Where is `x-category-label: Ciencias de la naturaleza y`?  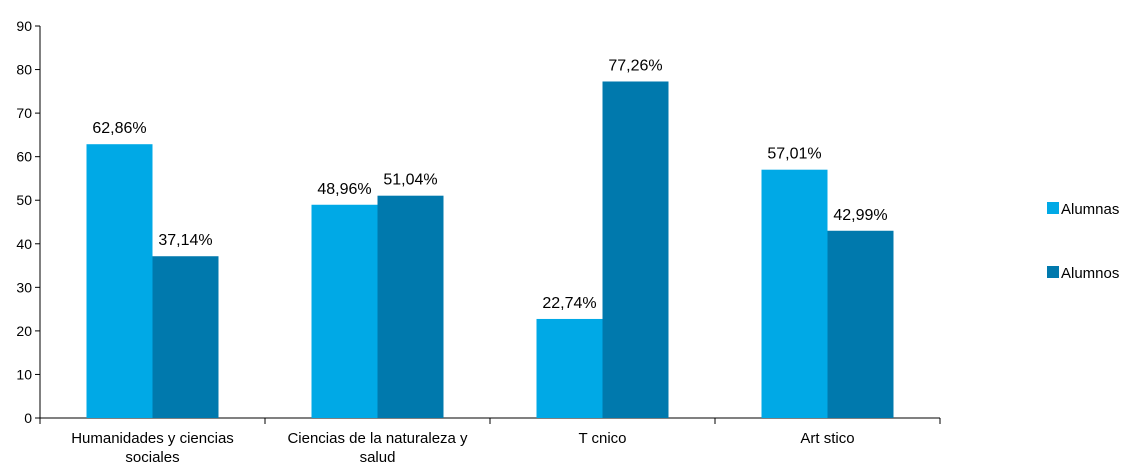
x-category-label: Ciencias de la naturaleza y is located at coordinates (377, 438).